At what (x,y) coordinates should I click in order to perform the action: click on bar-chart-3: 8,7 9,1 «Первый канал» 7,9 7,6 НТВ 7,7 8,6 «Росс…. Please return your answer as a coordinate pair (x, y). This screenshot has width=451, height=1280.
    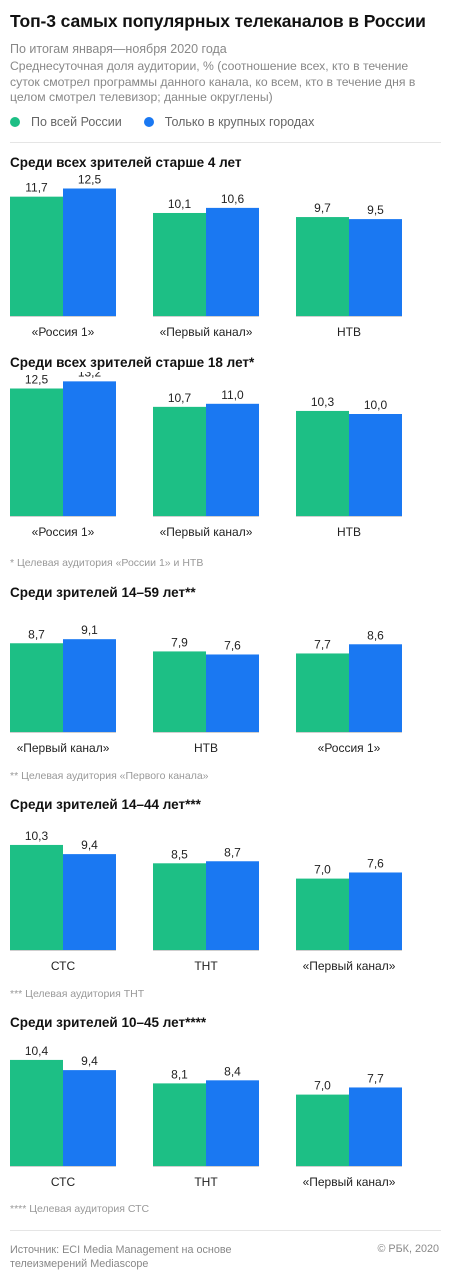
    Looking at the image, I should click on (206, 689).